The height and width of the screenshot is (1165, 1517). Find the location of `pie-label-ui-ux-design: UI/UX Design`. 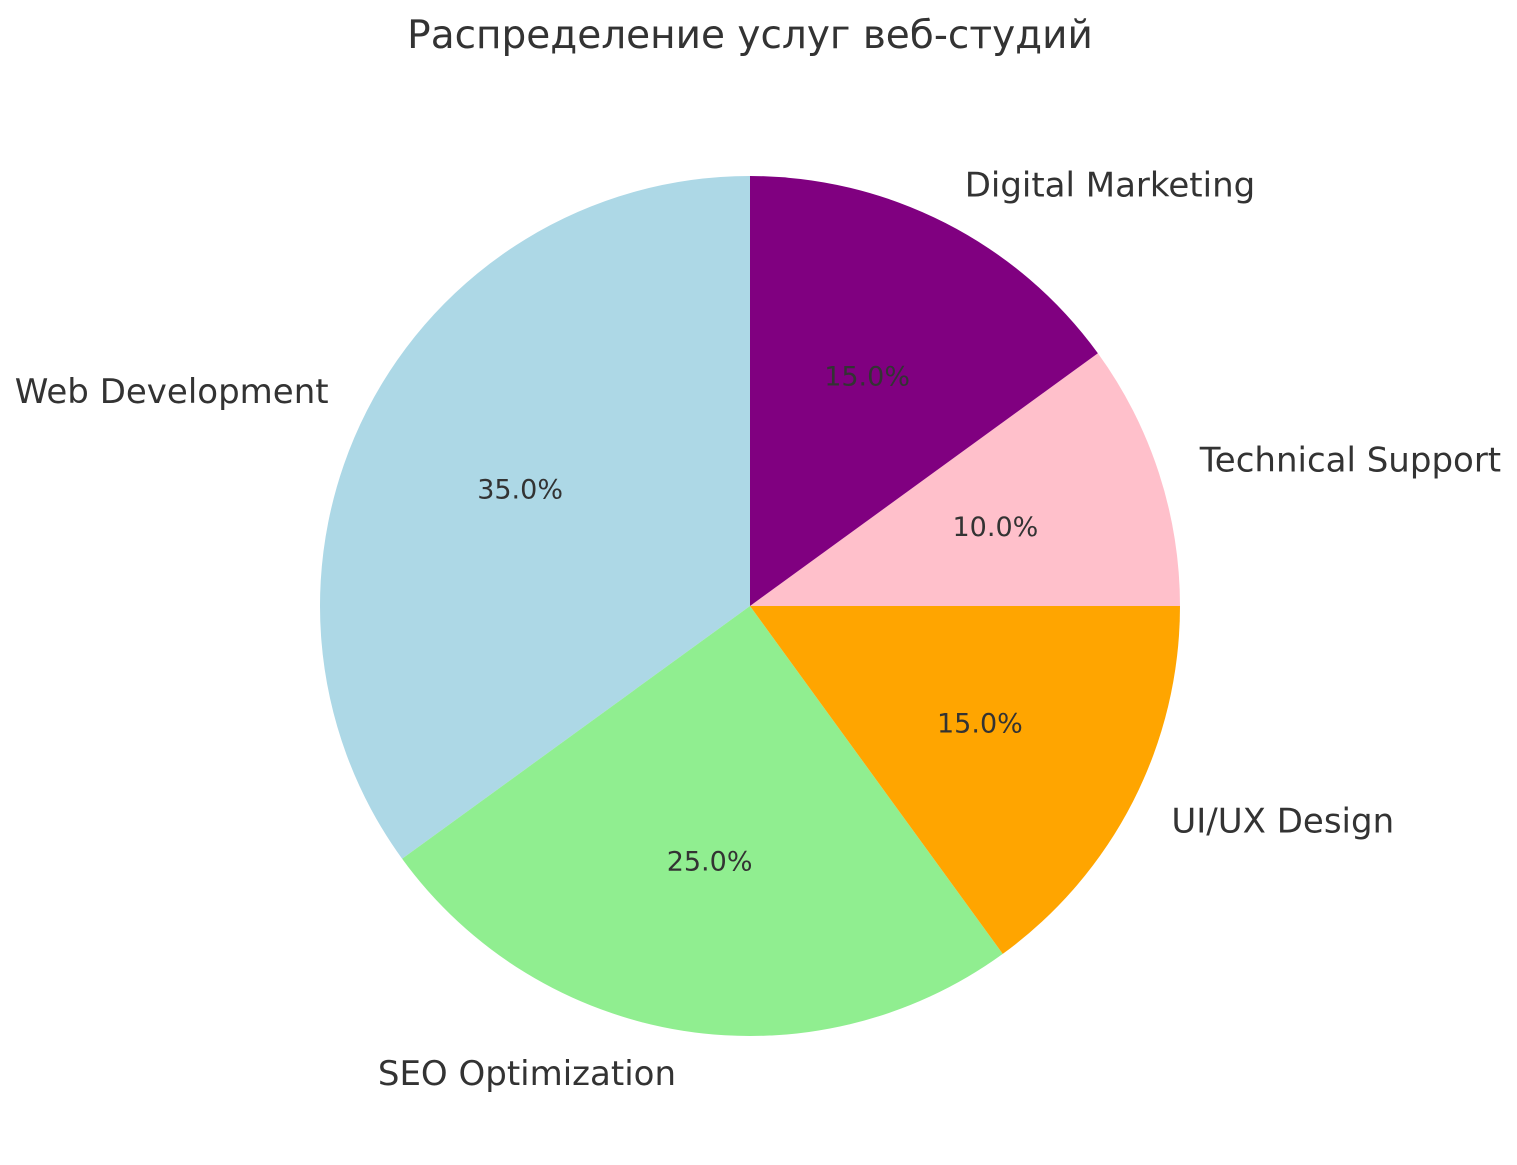

pie-label-ui-ux-design: UI/UX Design is located at coordinates (1282, 822).